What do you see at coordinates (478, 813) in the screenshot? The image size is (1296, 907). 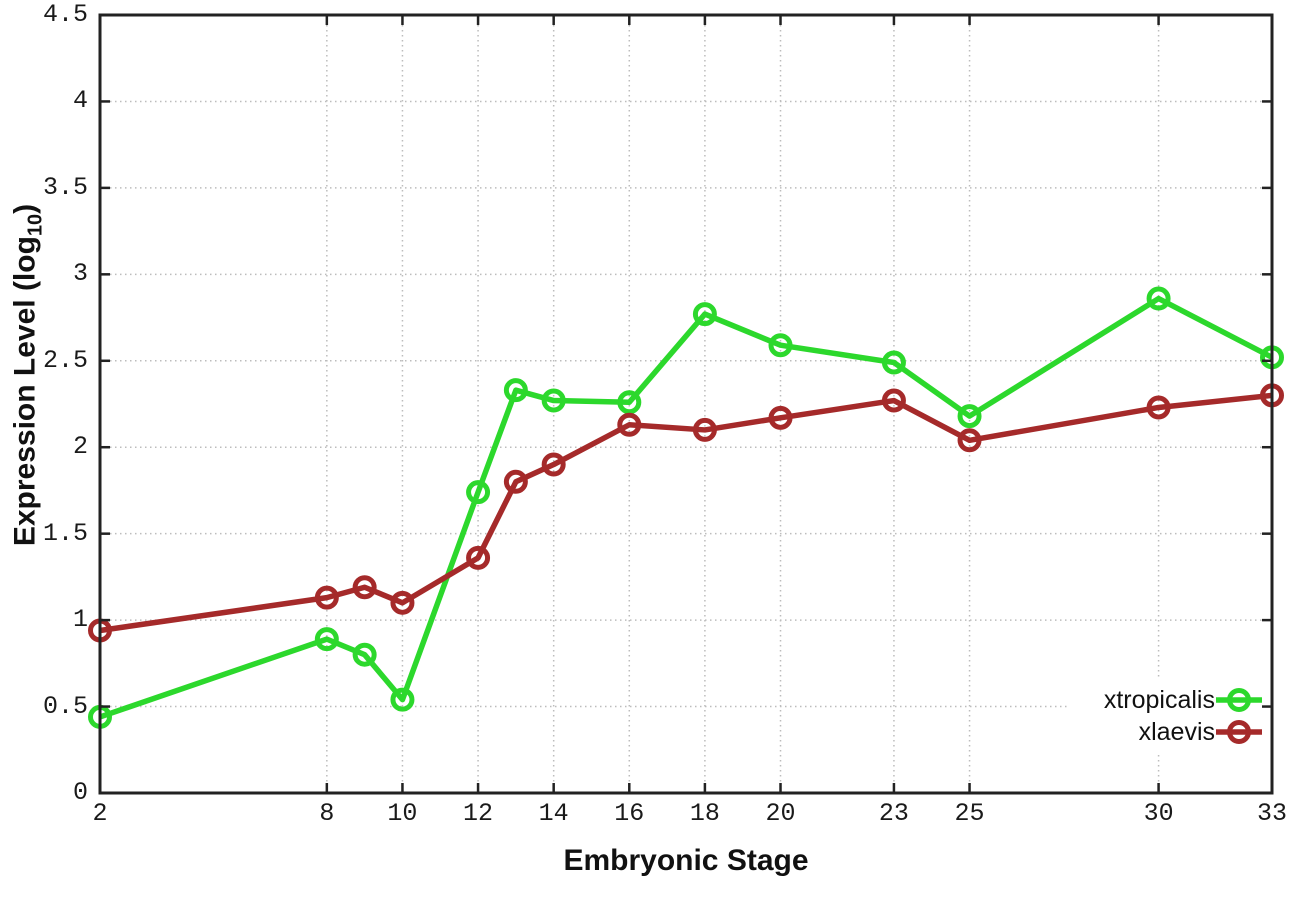 I see `x-tick-label: 12` at bounding box center [478, 813].